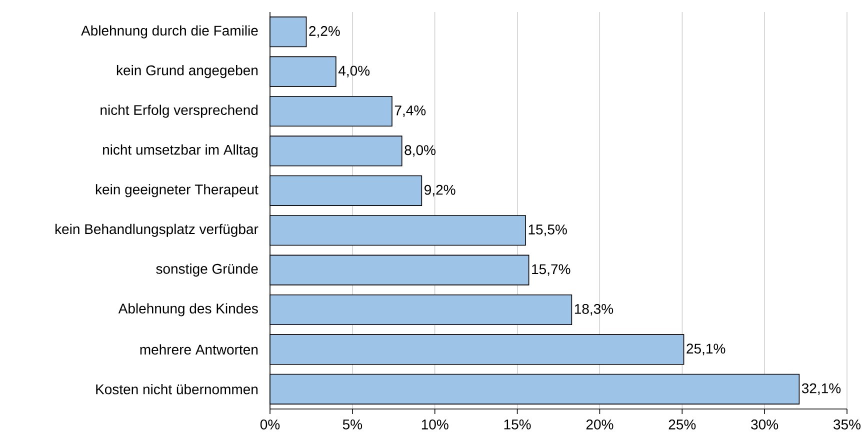 Image resolution: width=862 pixels, height=437 pixels. I want to click on y-tick-label: kein Grund angegeben, so click(187, 71).